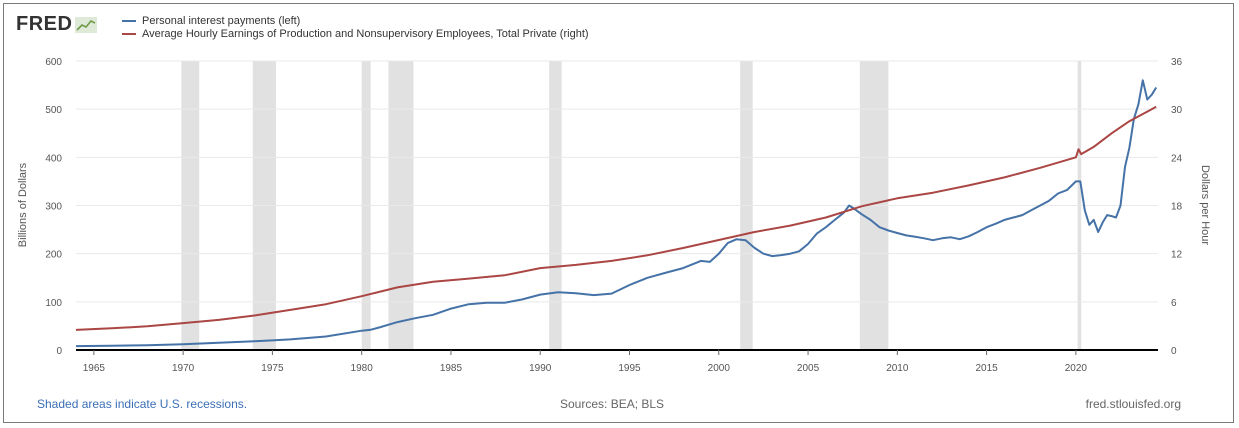 This screenshot has width=1239, height=428. What do you see at coordinates (451, 368) in the screenshot?
I see `x-tick-label-4: 1985` at bounding box center [451, 368].